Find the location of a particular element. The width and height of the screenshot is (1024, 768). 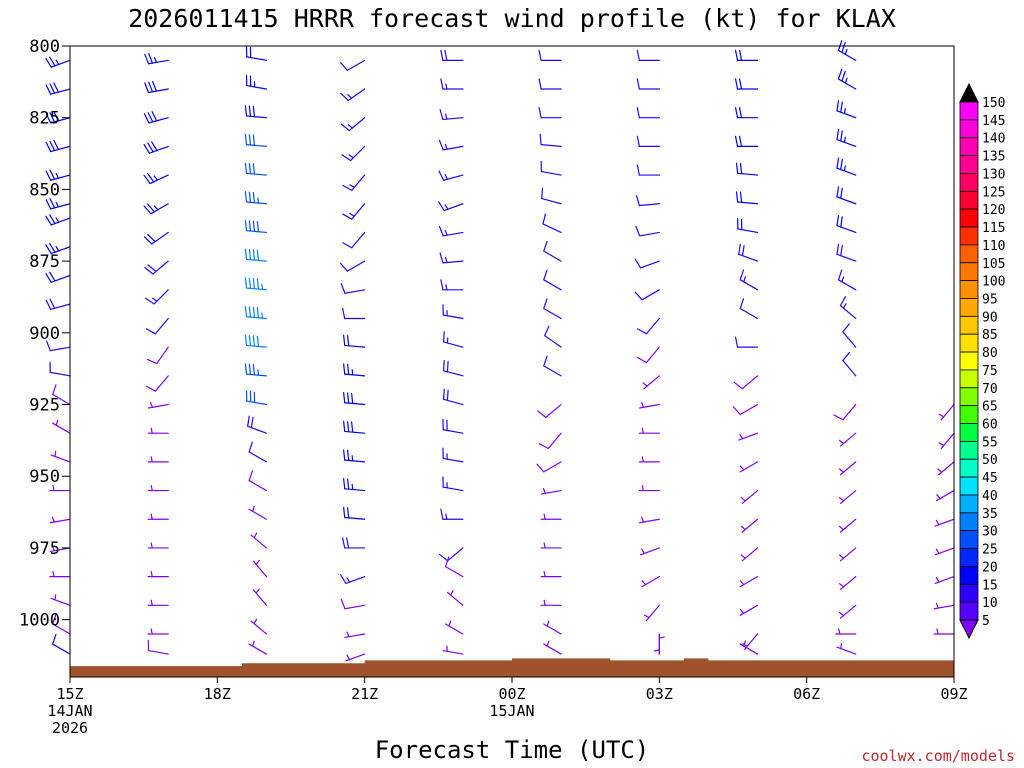

colorbar-label-50: 50 is located at coordinates (990, 460).